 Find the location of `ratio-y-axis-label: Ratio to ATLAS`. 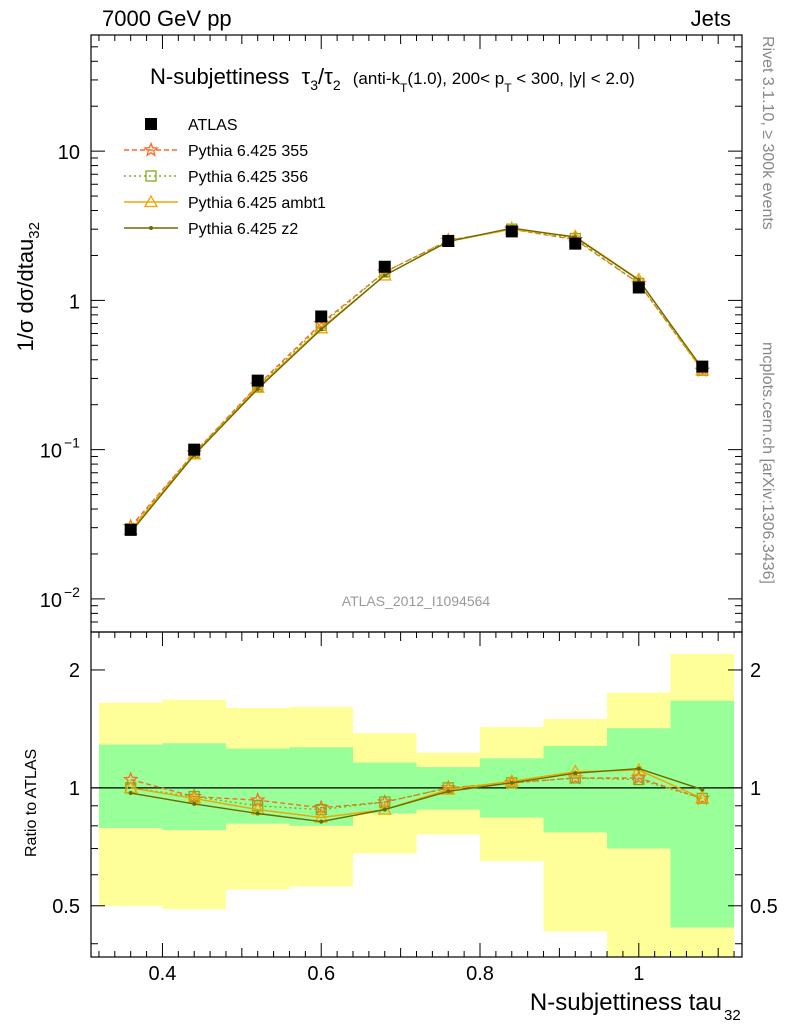

ratio-y-axis-label: Ratio to ATLAS is located at coordinates (31, 803).